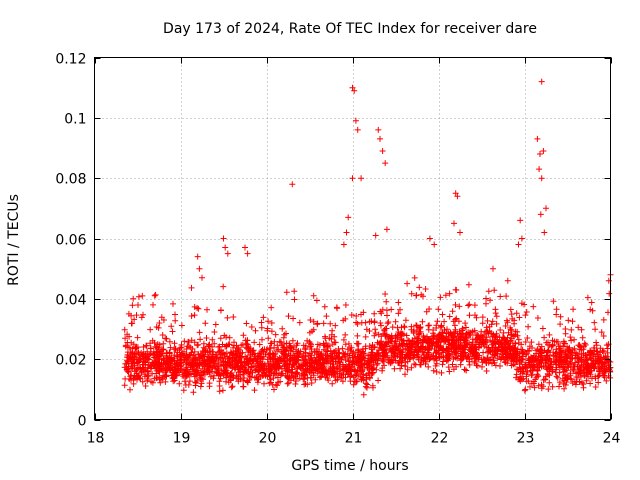 The height and width of the screenshot is (480, 640). I want to click on y-tick-label: 0.02, so click(70, 361).